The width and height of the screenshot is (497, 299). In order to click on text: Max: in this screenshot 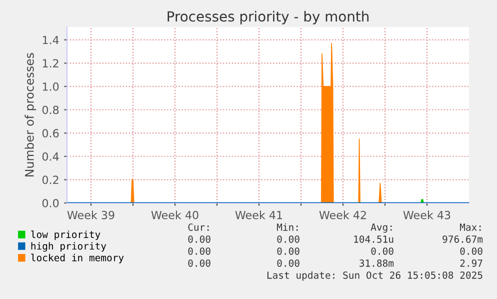, I will do `click(470, 227)`.